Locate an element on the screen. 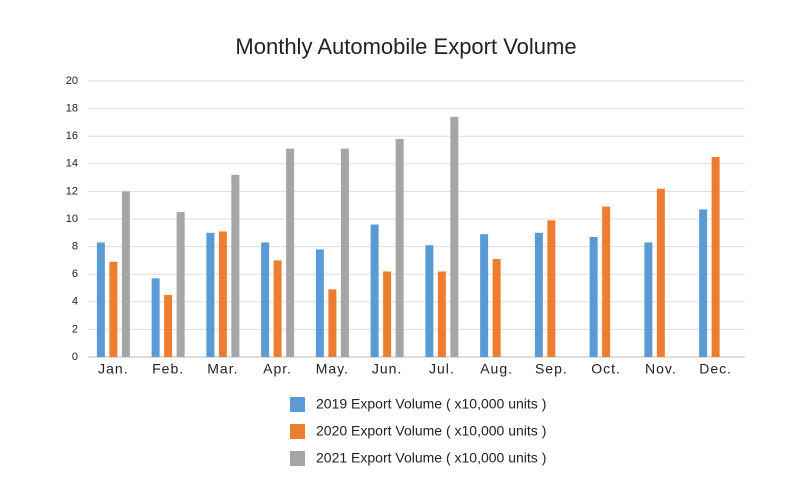  x-tick-label: Jan. is located at coordinates (113, 369).